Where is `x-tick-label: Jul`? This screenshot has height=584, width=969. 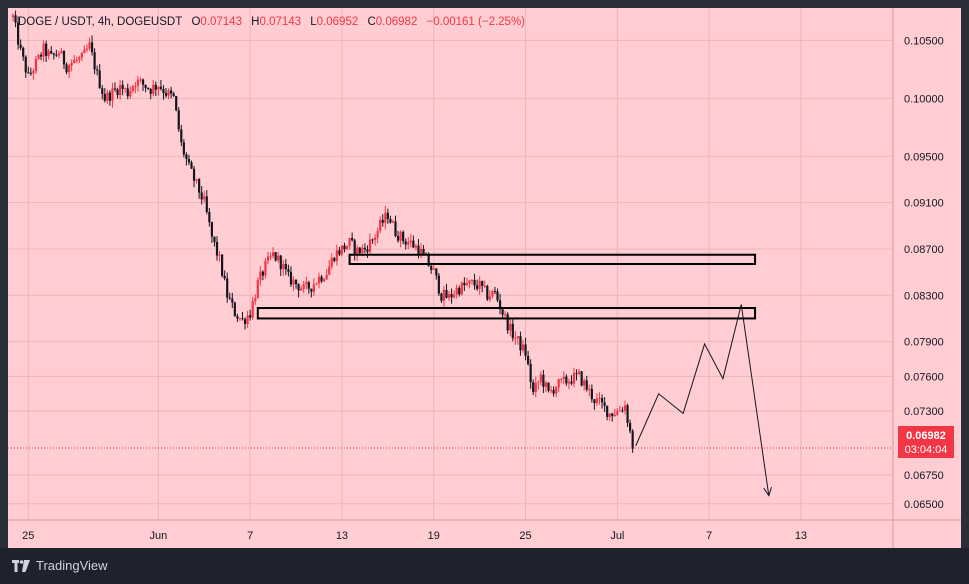 x-tick-label: Jul is located at coordinates (617, 536).